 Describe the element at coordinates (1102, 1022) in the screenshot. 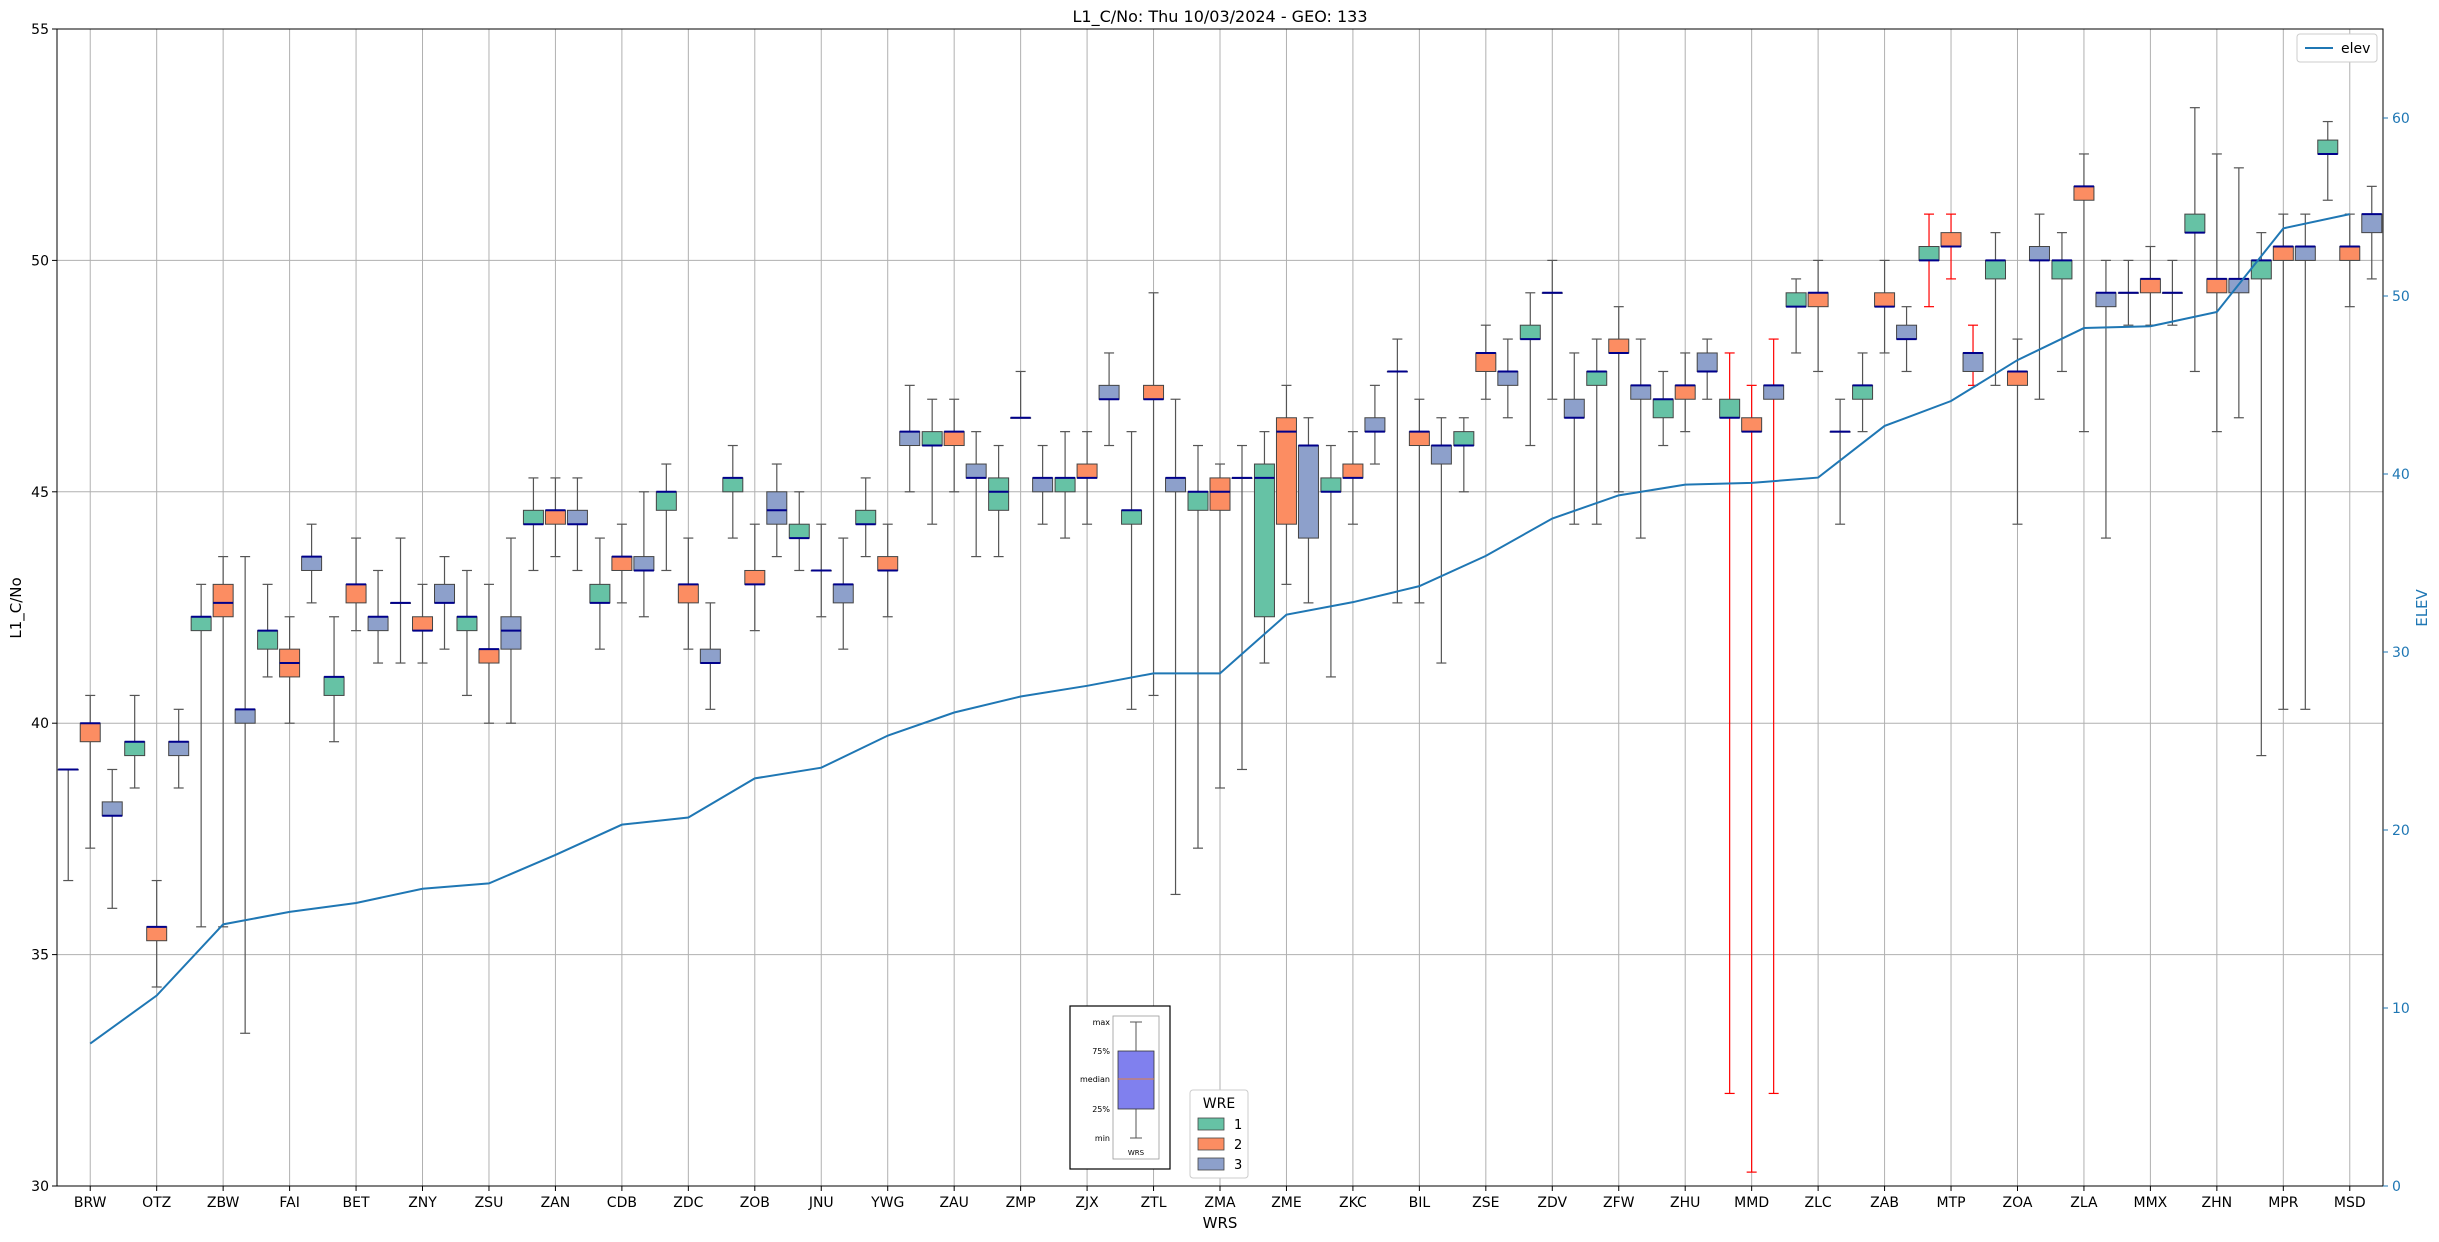

I see `boxplot-key-label: max` at that location.